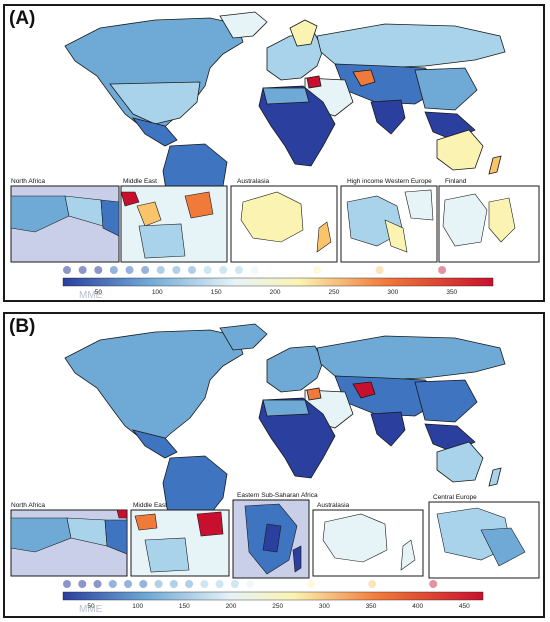  What do you see at coordinates (389, 181) in the screenshot?
I see `inset-label-western-europe: High income Western Europe` at bounding box center [389, 181].